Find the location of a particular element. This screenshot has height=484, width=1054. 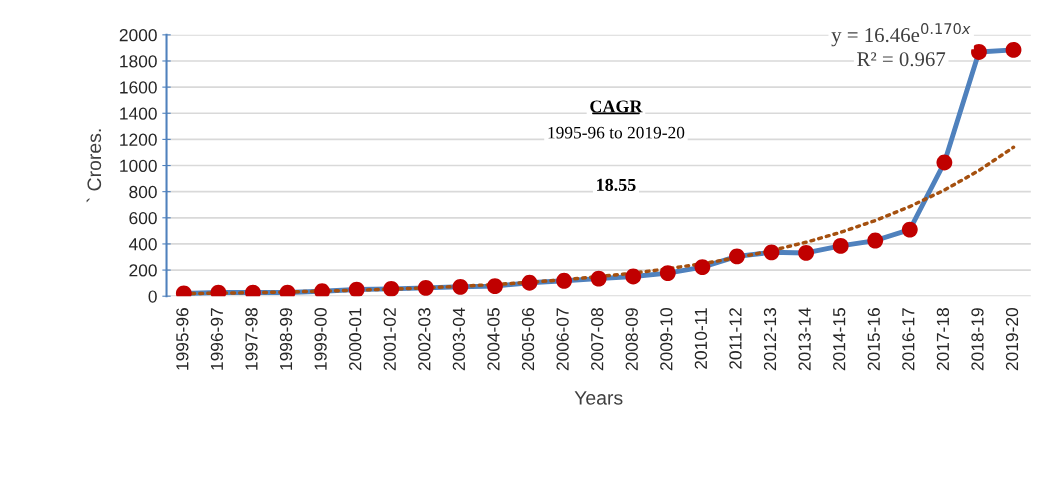

x-tick-label: 2005-06 is located at coordinates (528, 339).